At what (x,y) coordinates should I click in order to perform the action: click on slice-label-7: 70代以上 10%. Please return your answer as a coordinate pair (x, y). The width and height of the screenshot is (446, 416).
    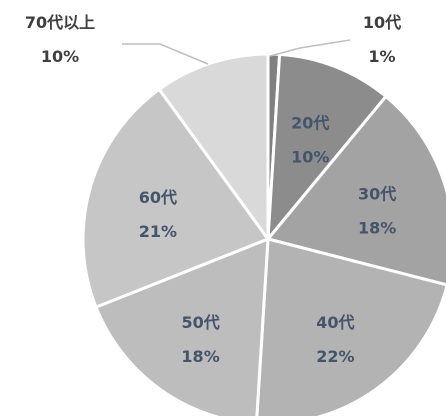
    Looking at the image, I should click on (60, 39).